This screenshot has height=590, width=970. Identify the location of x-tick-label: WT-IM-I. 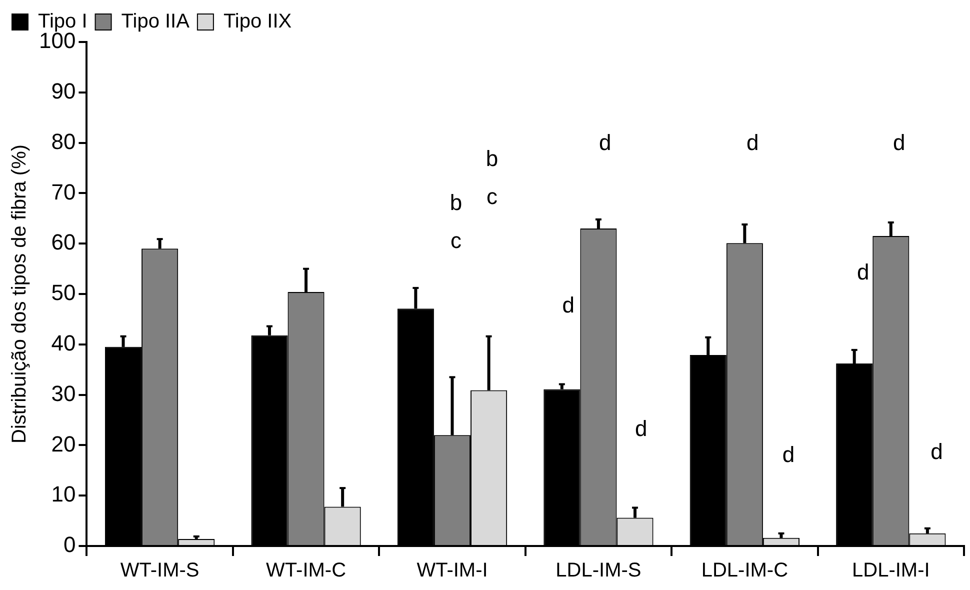
(452, 571).